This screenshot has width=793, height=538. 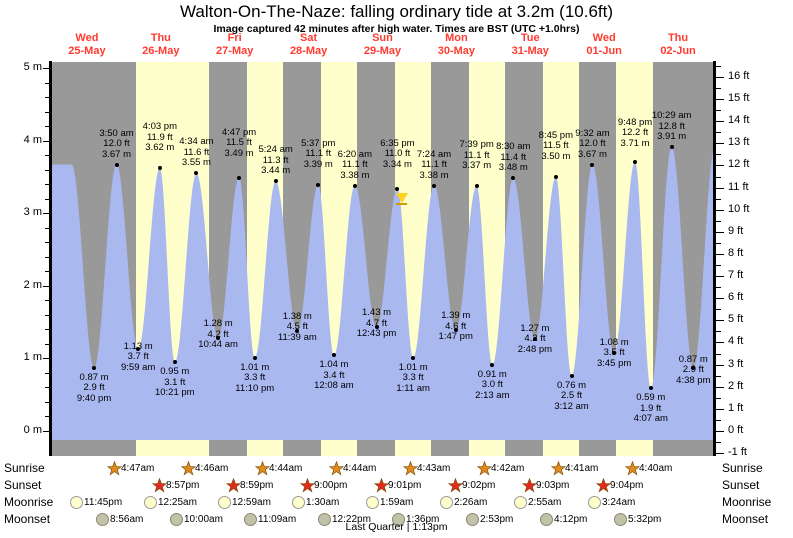 I want to click on high-tide-label: 5:37 pm 11.1 ft 3.39 m, so click(x=318, y=154).